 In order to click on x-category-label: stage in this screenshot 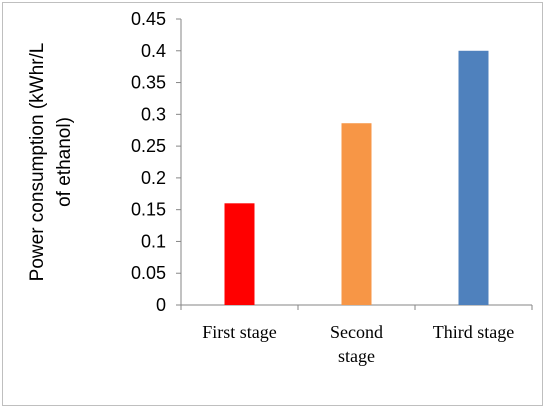, I will do `click(356, 356)`.